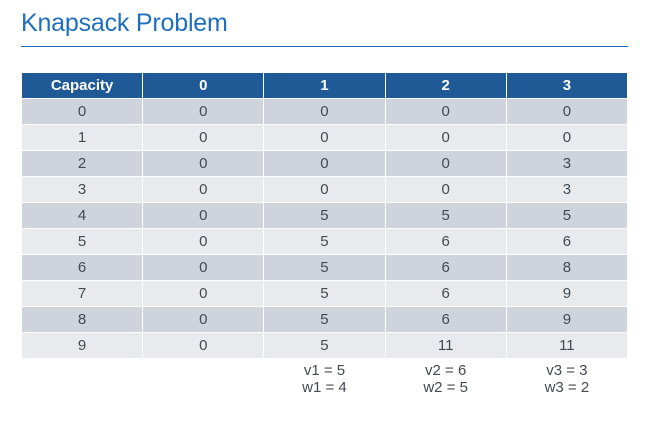 This screenshot has height=428, width=647. Describe the element at coordinates (324, 46) in the screenshot. I see `title-divider` at that location.